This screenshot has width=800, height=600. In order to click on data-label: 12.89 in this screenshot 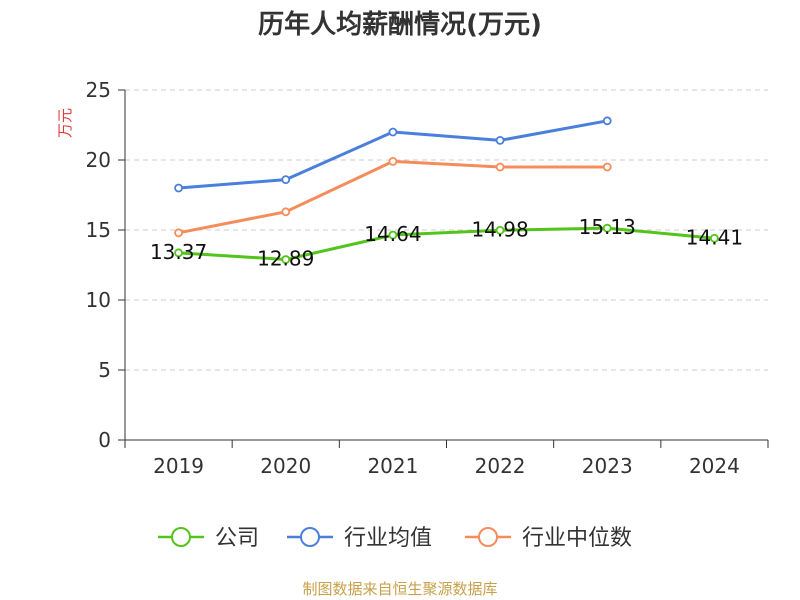, I will do `click(285, 259)`.